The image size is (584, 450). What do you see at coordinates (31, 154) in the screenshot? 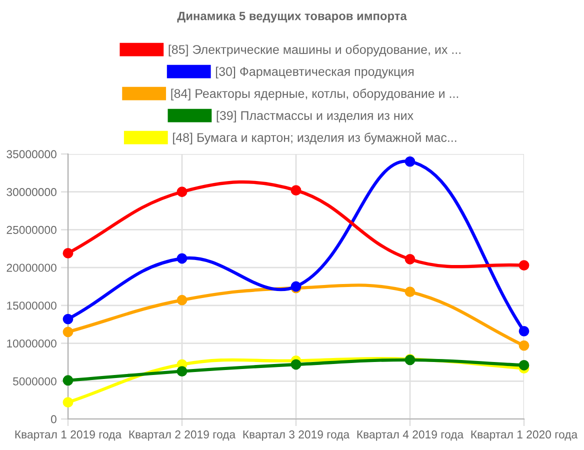
I see `y-tick-label: 35000000` at bounding box center [31, 154].